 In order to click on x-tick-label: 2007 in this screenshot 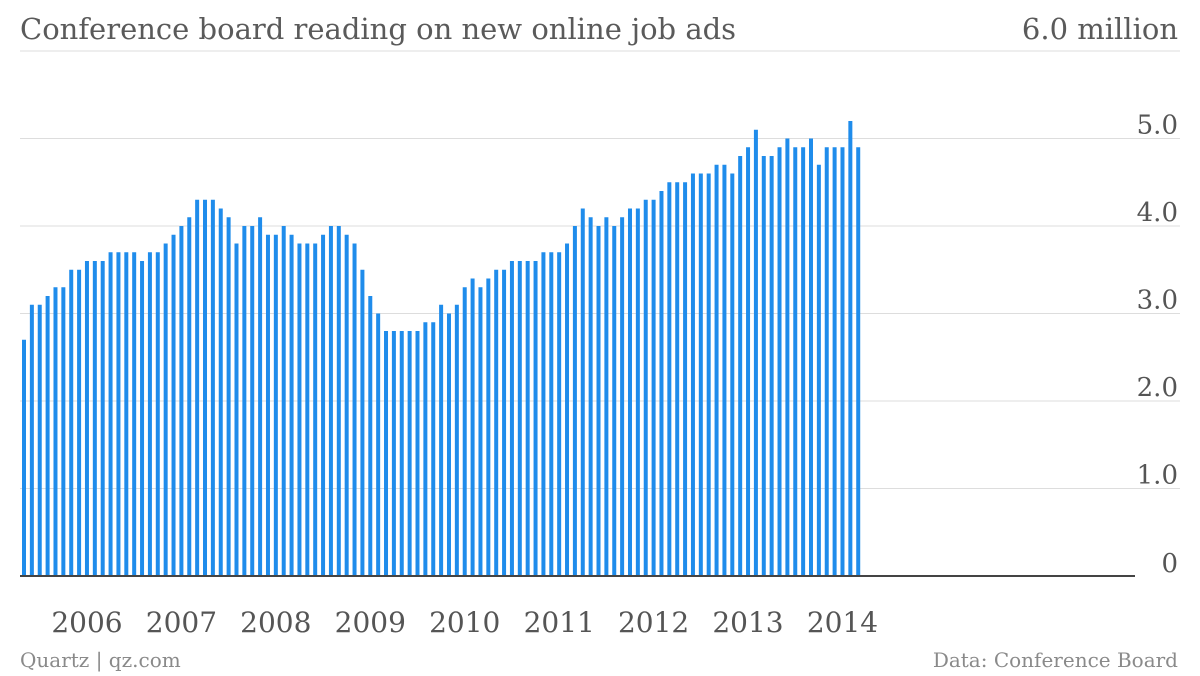, I will do `click(181, 622)`.